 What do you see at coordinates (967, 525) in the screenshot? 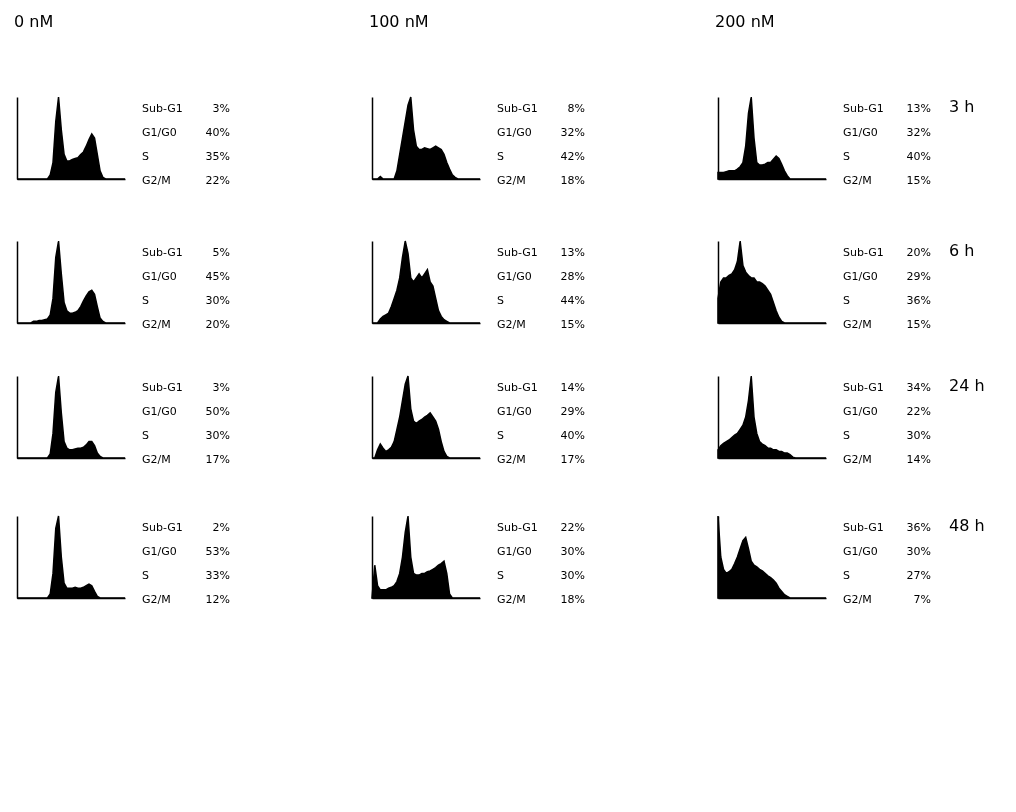
I see `y2-axis-title: 48 h` at bounding box center [967, 525].